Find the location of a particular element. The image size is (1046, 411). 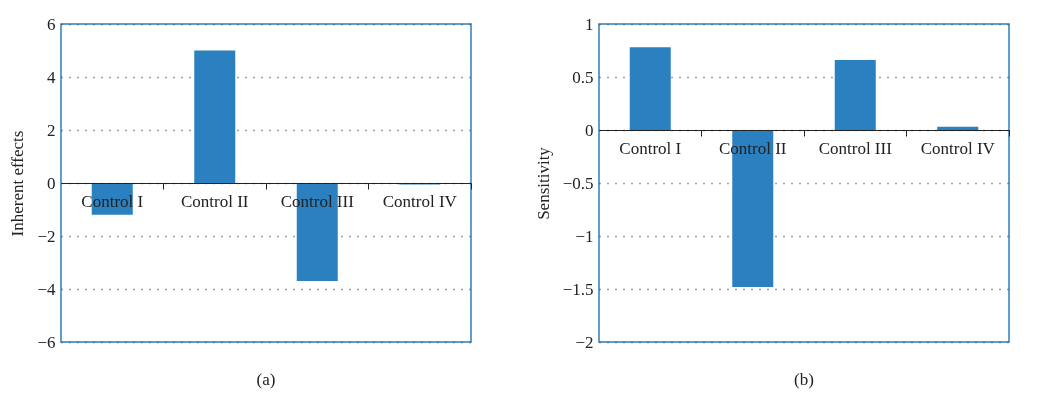

x-tick-label: Control I is located at coordinates (650, 148).